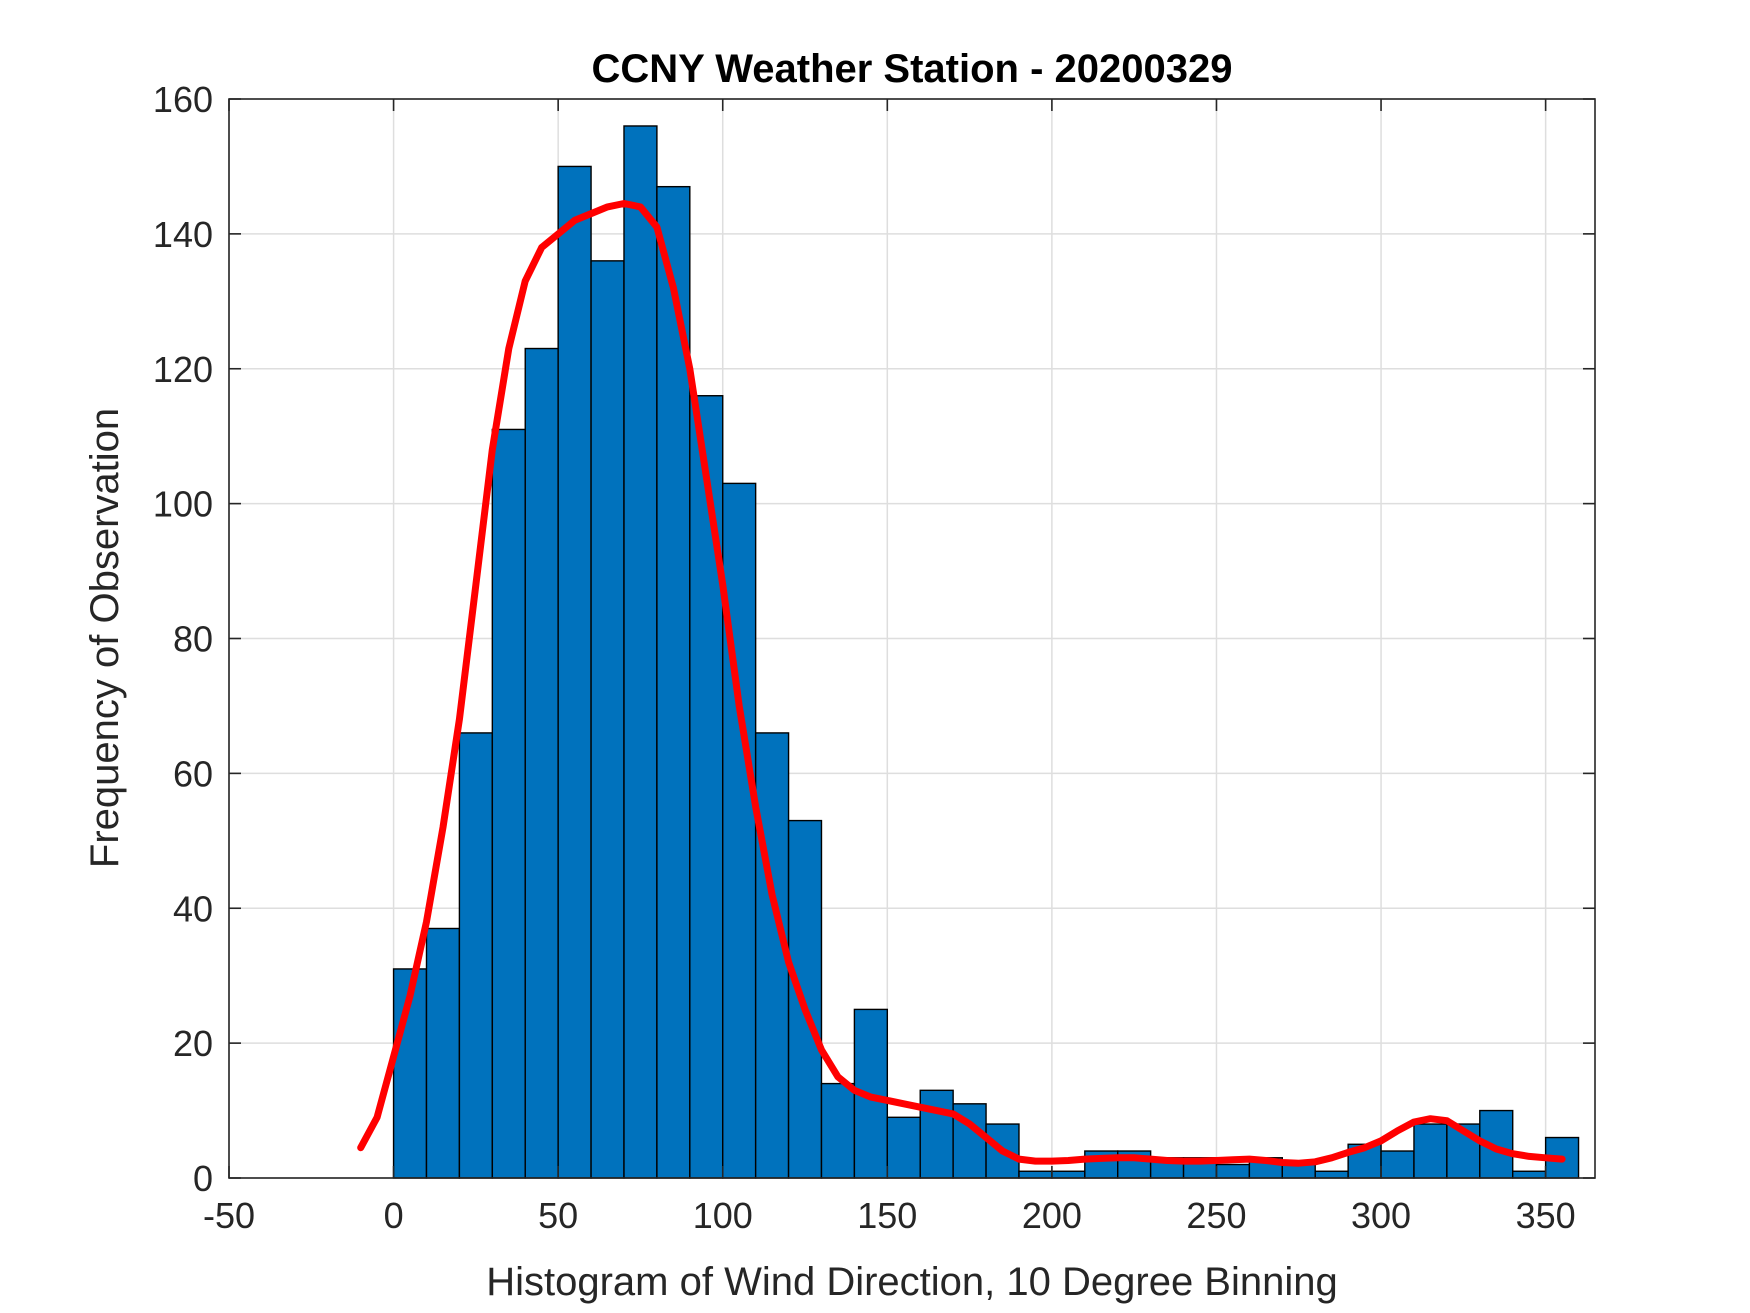  Describe the element at coordinates (183, 99) in the screenshot. I see `y-tick-label: 160` at that location.